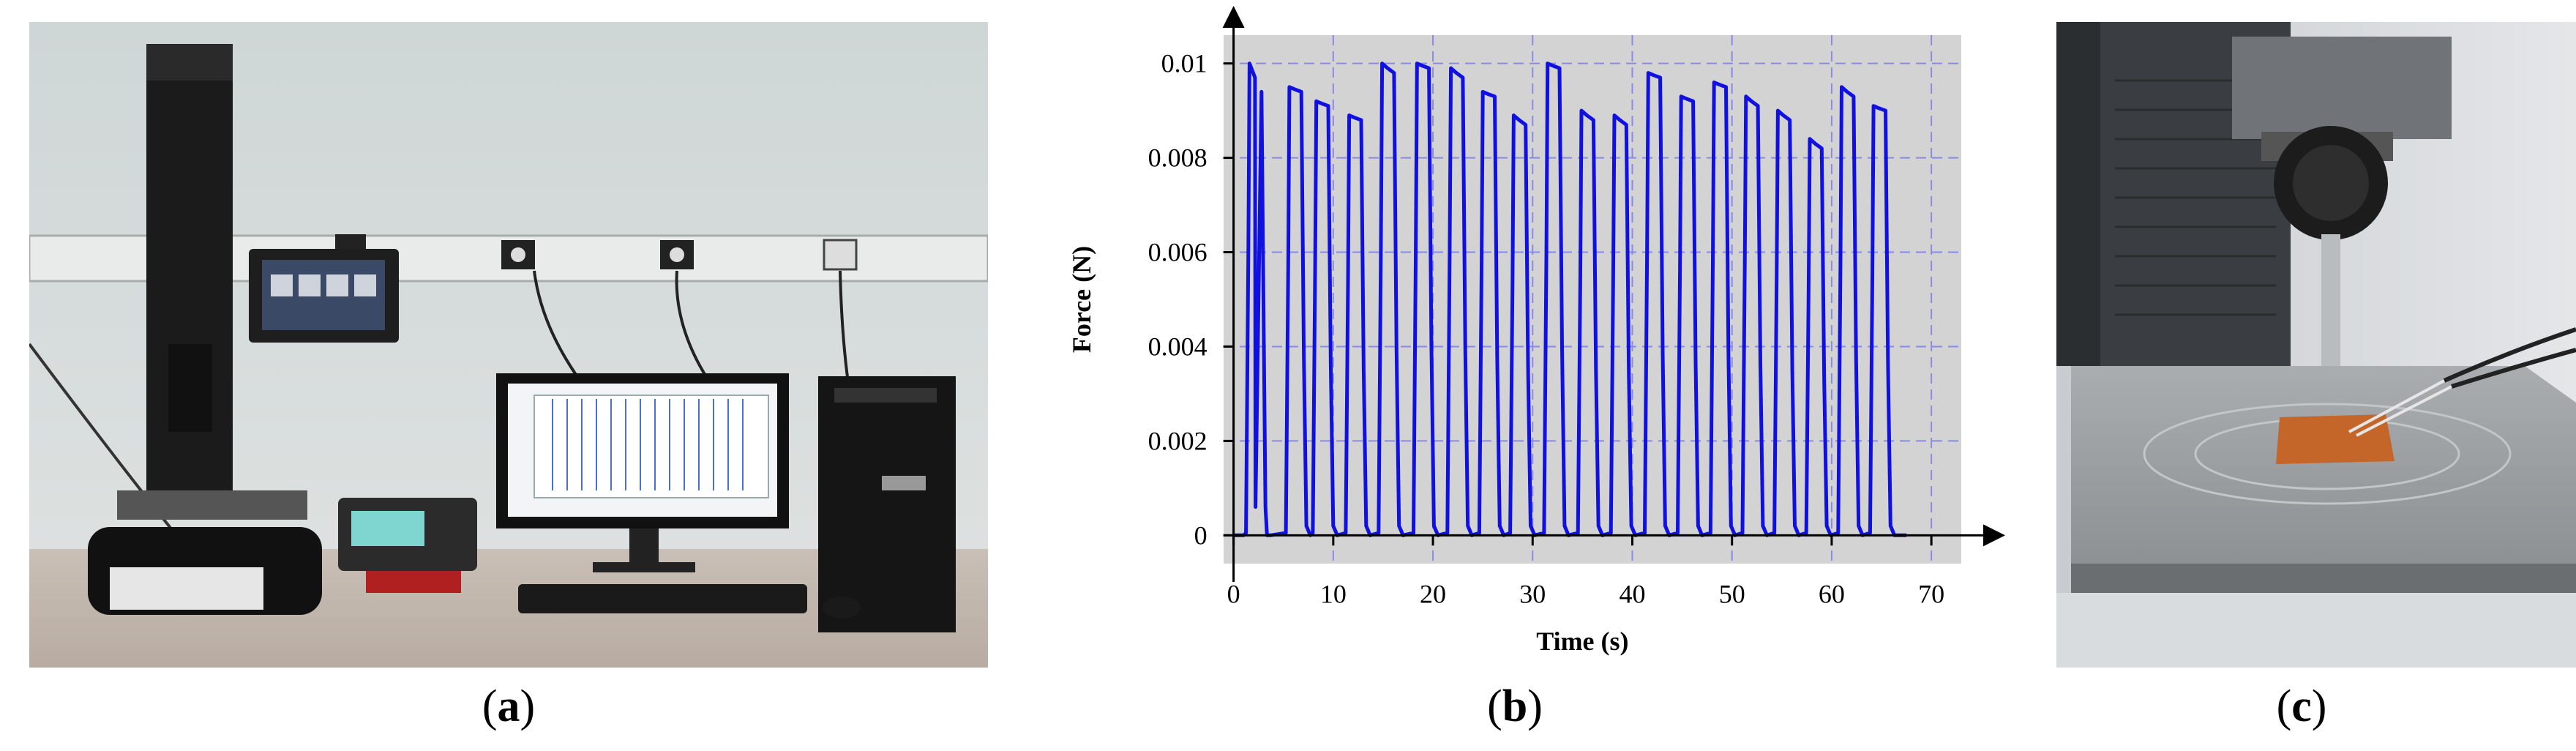 The width and height of the screenshot is (2576, 751). Describe the element at coordinates (2301, 706) in the screenshot. I see `caption-c: (c)` at that location.